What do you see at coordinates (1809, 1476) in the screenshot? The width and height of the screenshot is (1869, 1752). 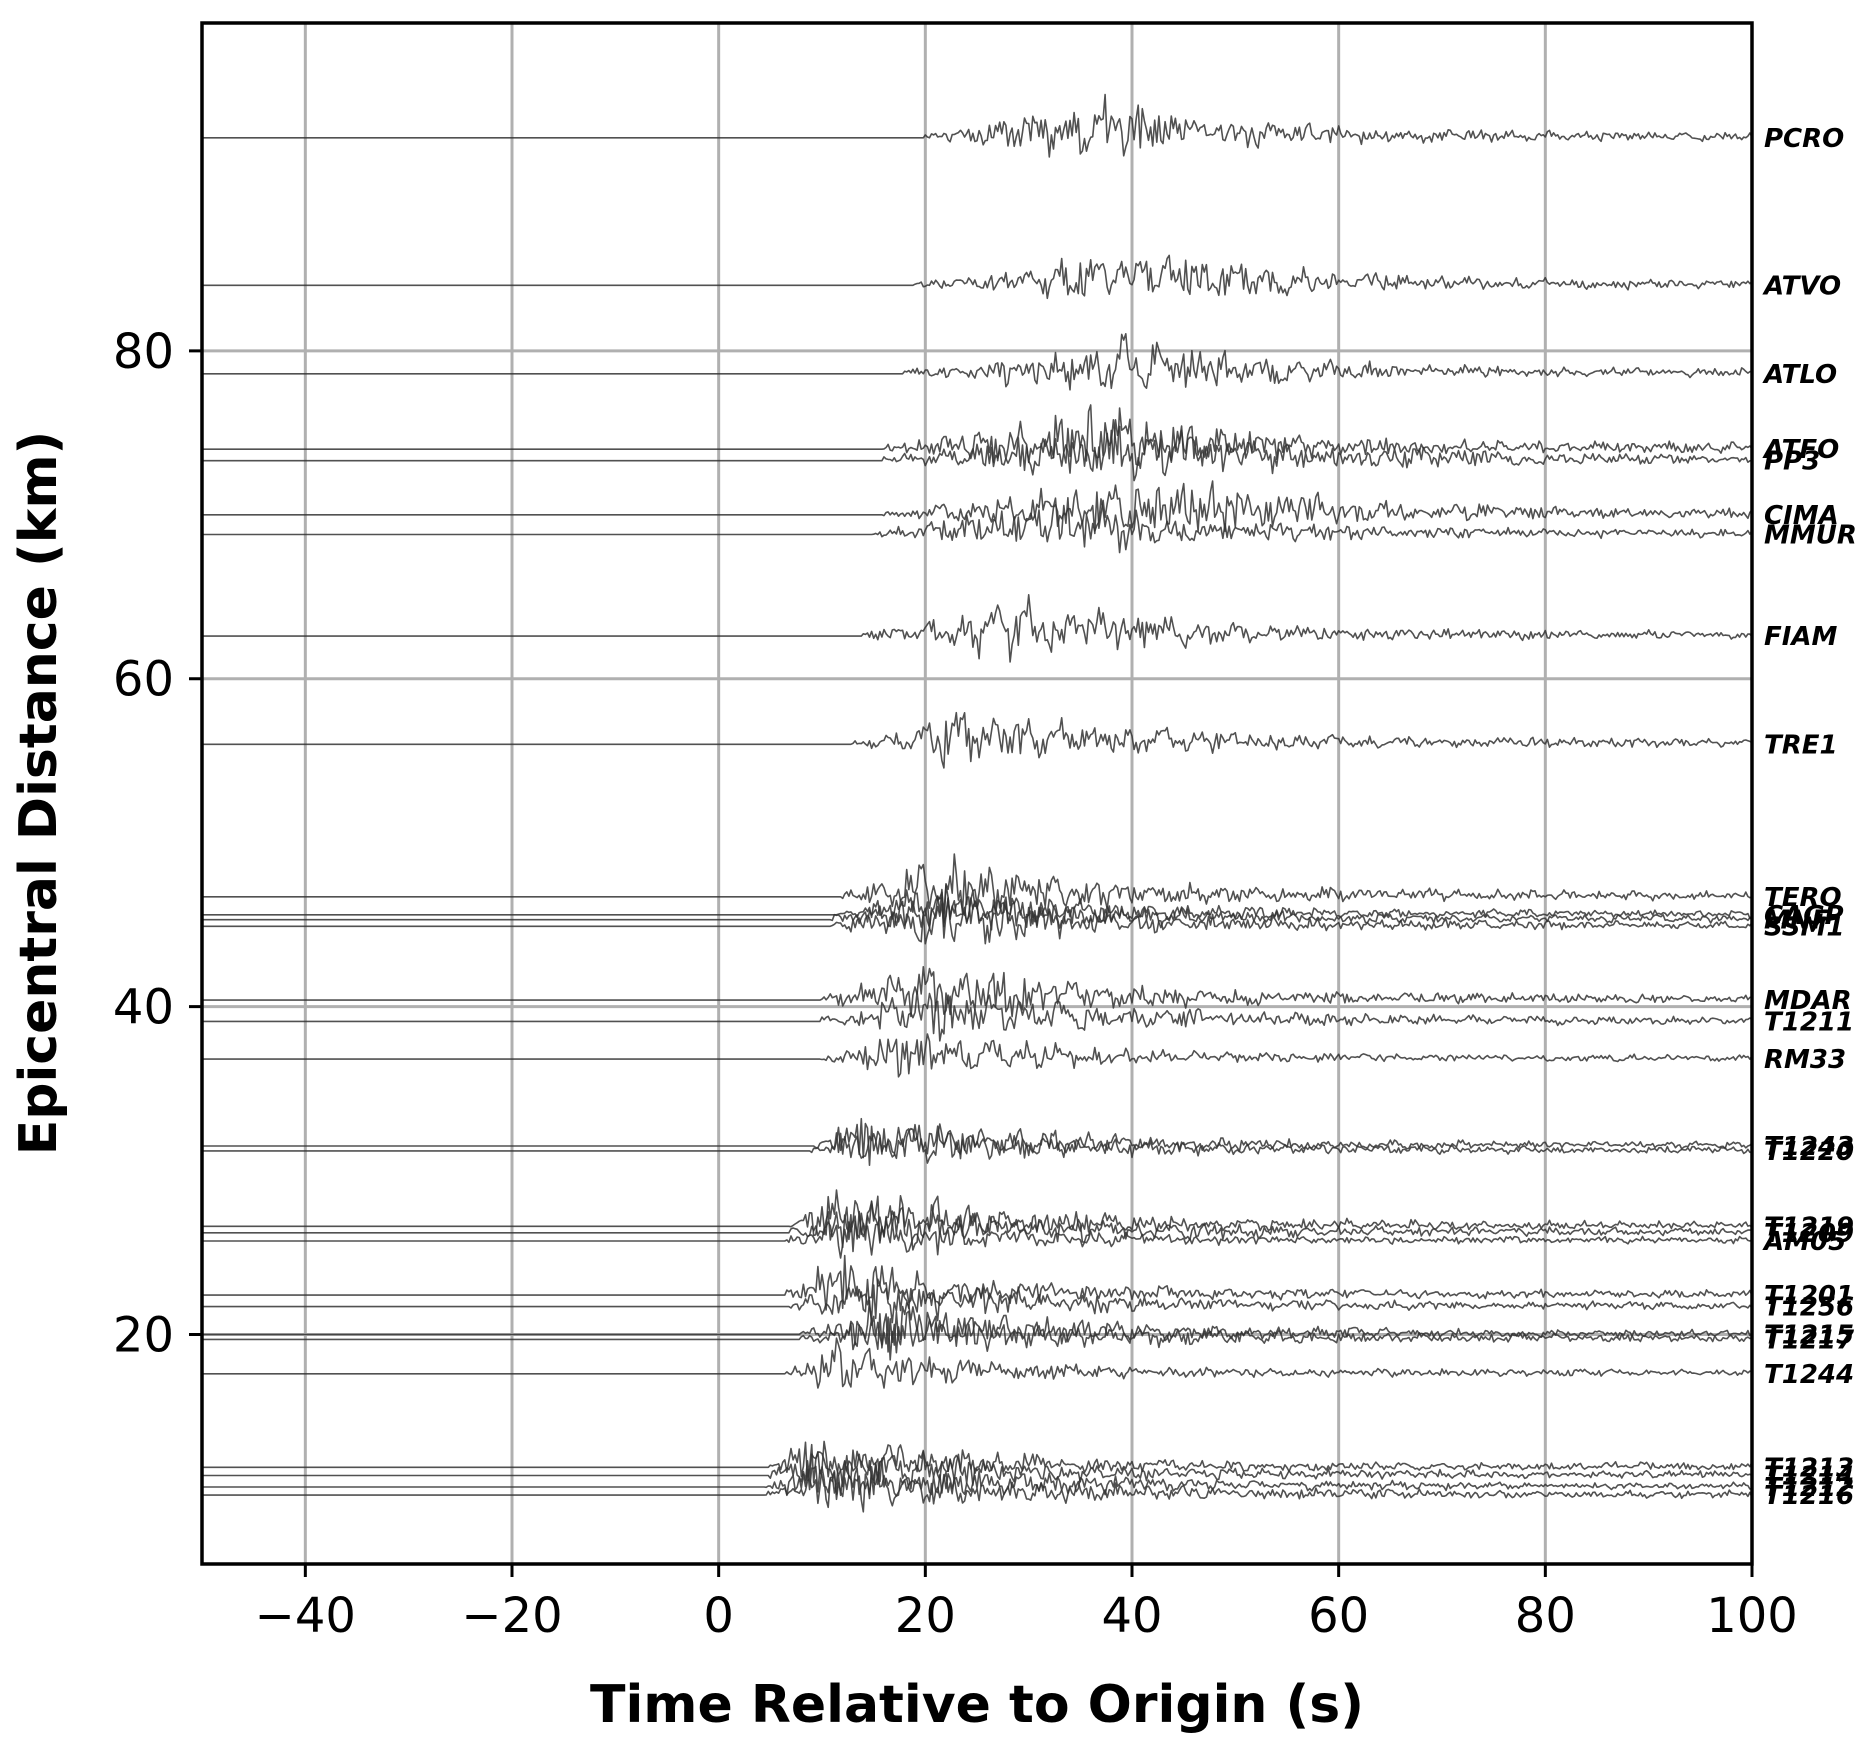 I see `station-label-t1214: T1214` at bounding box center [1809, 1476].